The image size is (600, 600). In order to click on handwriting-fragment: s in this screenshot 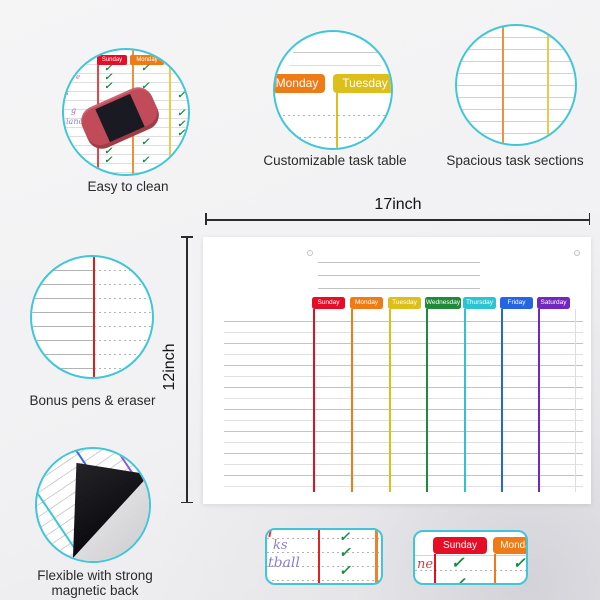, I will do `click(67, 93)`.